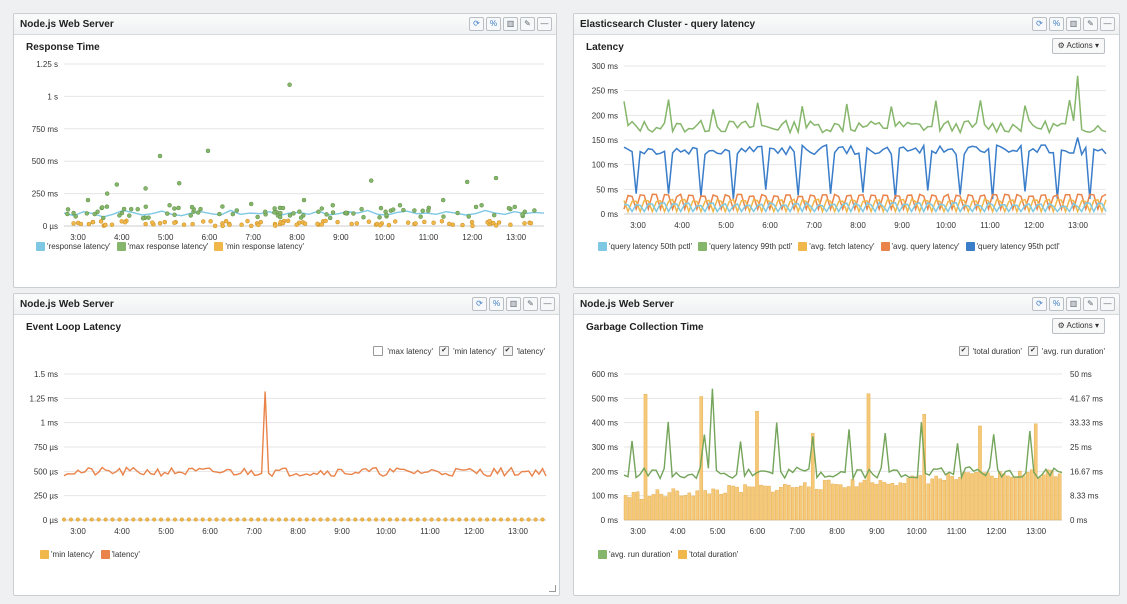 The width and height of the screenshot is (1127, 604). Describe the element at coordinates (378, 351) in the screenshot. I see `checkbox` at that location.